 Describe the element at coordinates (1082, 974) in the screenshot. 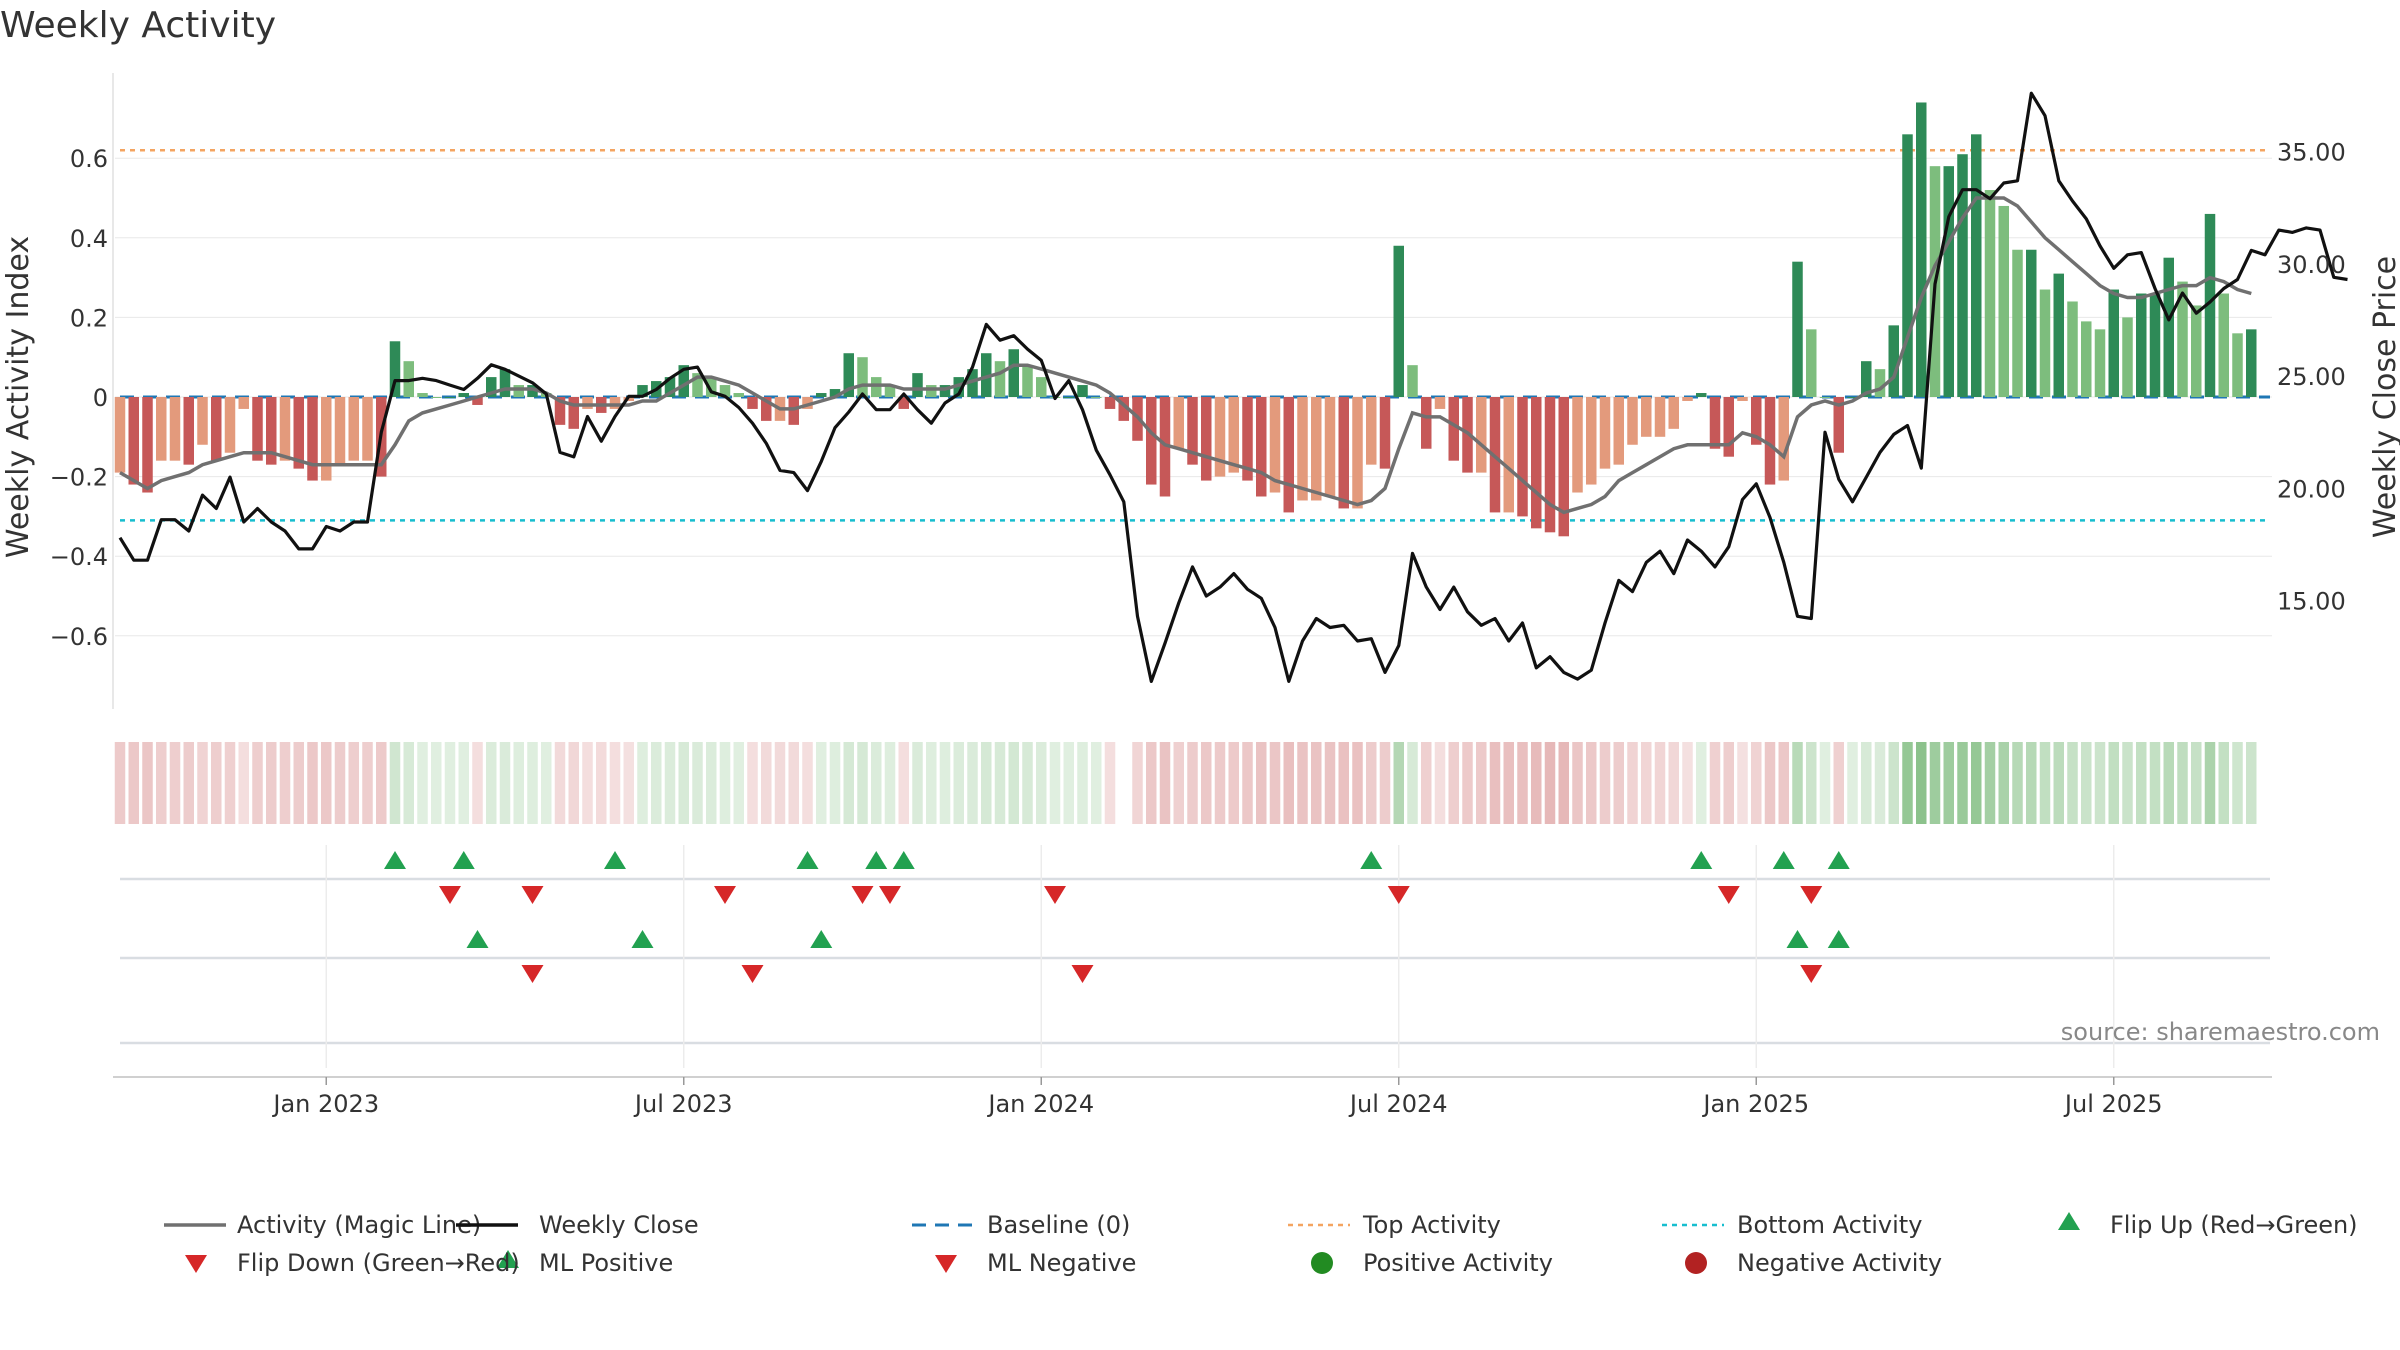

I see `ml-negative-marker` at that location.